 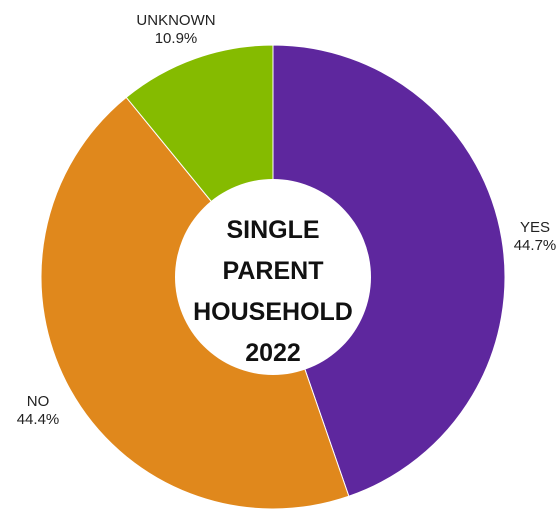 What do you see at coordinates (272, 230) in the screenshot?
I see `center-title-line-1: SINGLE` at bounding box center [272, 230].